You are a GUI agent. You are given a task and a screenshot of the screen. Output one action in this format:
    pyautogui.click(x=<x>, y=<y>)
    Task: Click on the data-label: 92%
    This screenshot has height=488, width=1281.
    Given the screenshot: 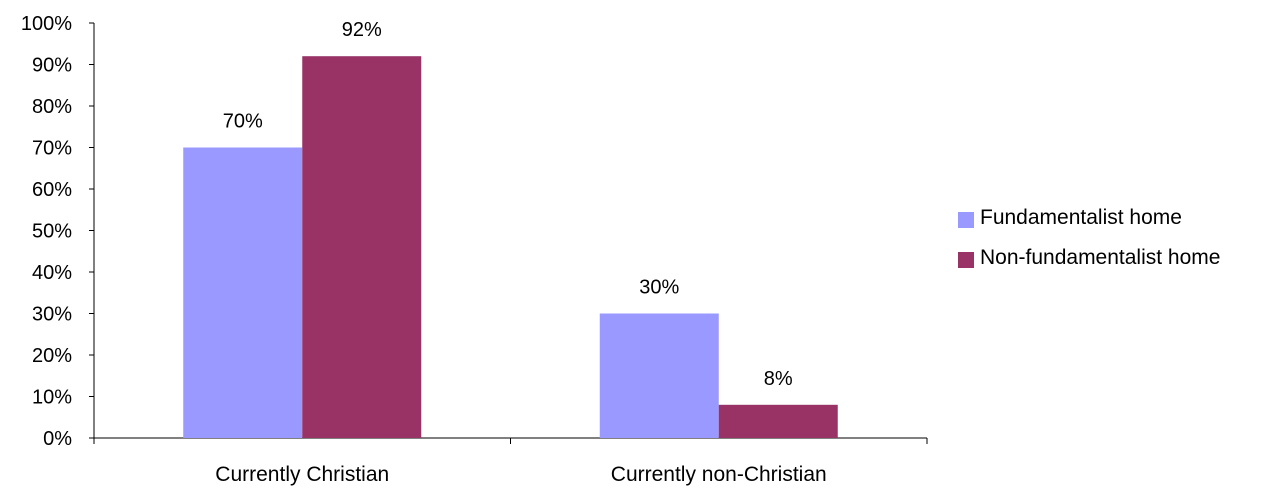 What is the action you would take?
    pyautogui.click(x=362, y=30)
    